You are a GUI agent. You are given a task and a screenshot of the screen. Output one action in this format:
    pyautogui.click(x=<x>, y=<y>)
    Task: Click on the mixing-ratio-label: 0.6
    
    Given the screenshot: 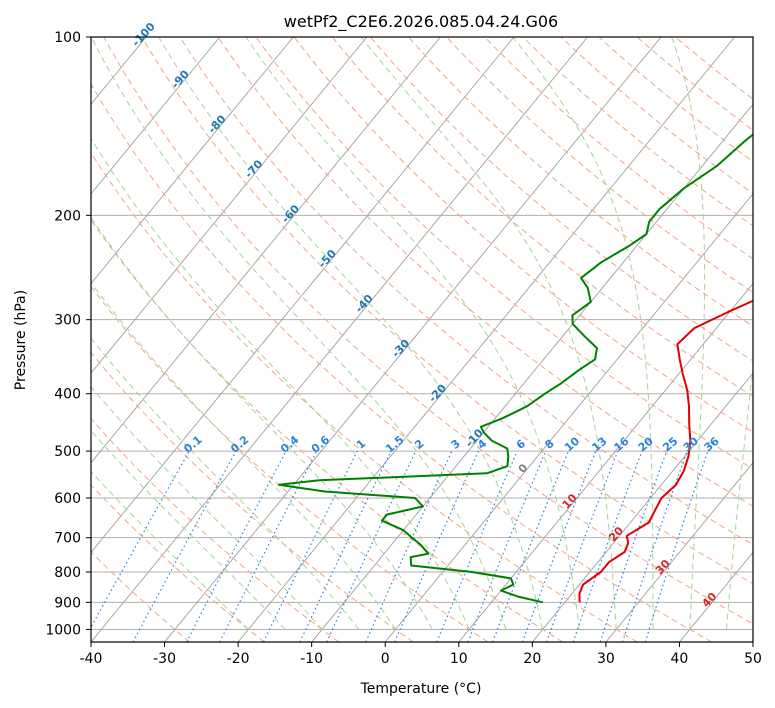 What is the action you would take?
    pyautogui.click(x=321, y=444)
    